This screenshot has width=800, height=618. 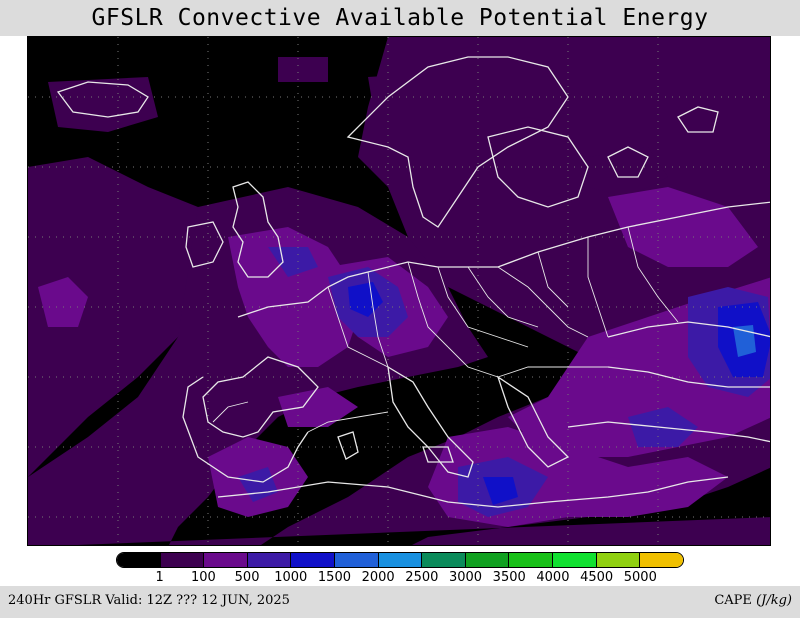 I want to click on legend-tick-label: 1, so click(x=159, y=577).